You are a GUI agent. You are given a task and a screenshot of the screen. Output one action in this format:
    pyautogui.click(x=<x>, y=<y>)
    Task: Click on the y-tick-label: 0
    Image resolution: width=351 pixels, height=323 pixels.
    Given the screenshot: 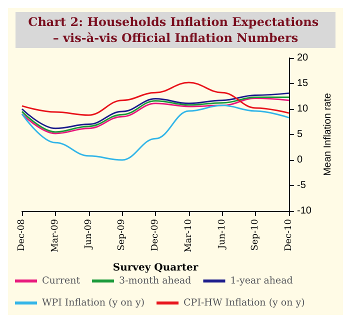 What is the action you would take?
    pyautogui.click(x=300, y=160)
    